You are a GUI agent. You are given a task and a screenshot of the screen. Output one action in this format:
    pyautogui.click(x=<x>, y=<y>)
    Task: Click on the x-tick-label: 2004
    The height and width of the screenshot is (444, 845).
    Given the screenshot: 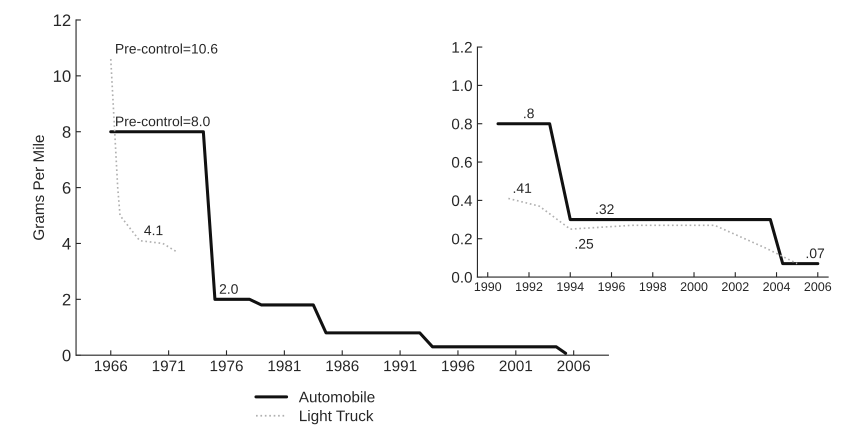 What is the action you would take?
    pyautogui.click(x=776, y=287)
    